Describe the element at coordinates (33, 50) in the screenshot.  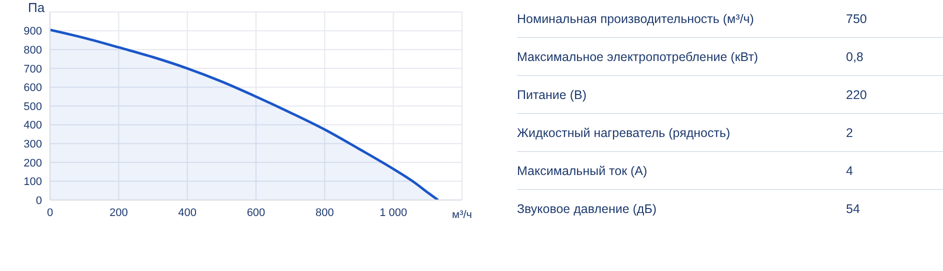
I see `y-tick-label: 800` at that location.